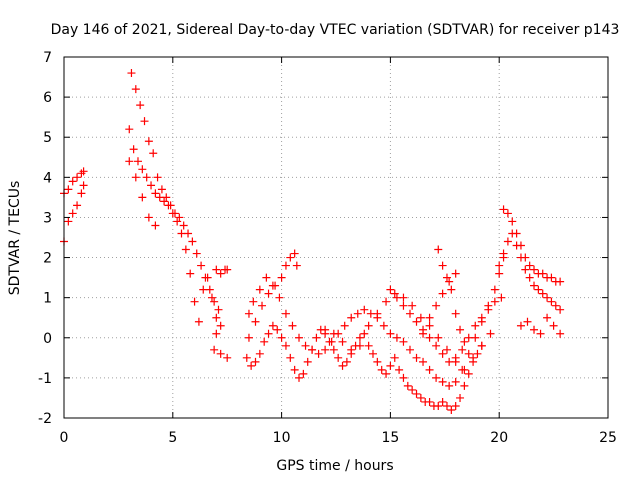 Image resolution: width=640 pixels, height=480 pixels. I want to click on x-tick-label: 10, so click(282, 438).